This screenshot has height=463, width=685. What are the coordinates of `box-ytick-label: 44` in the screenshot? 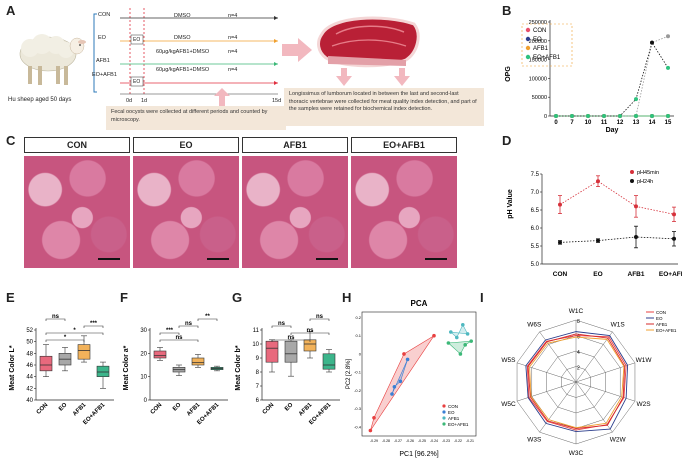 It's located at (29, 378).